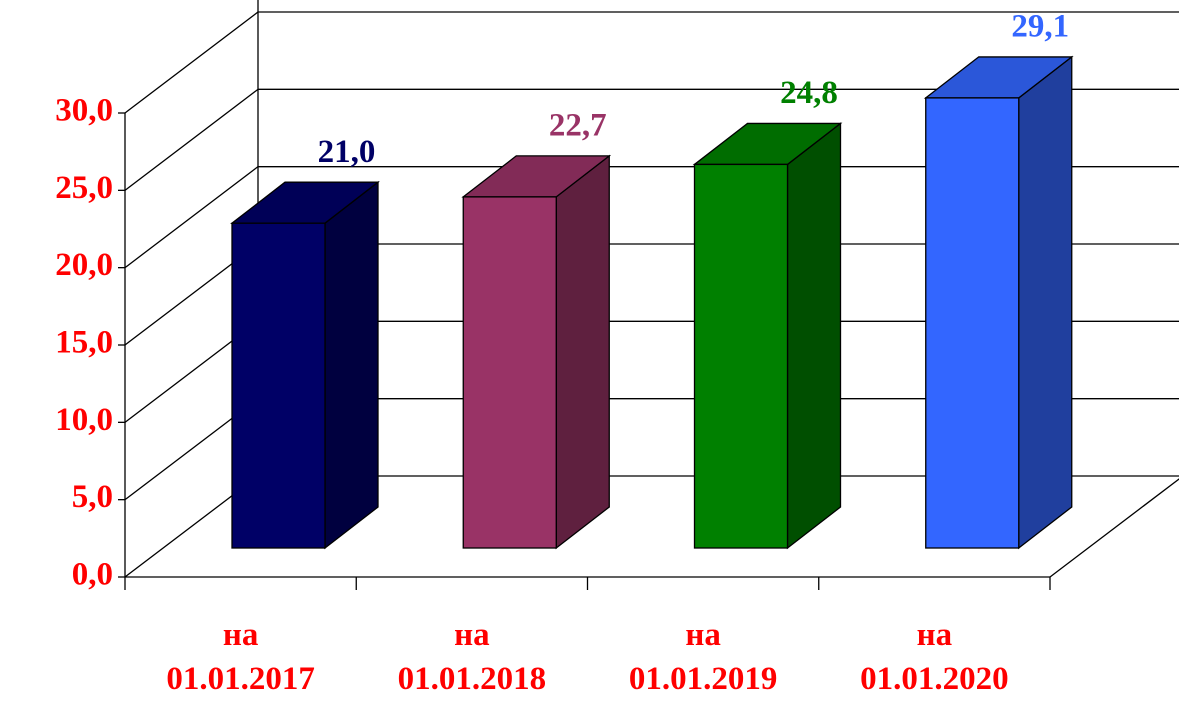 Image resolution: width=1179 pixels, height=701 pixels. I want to click on x-tick-label: на 01.01.2018, so click(472, 657).